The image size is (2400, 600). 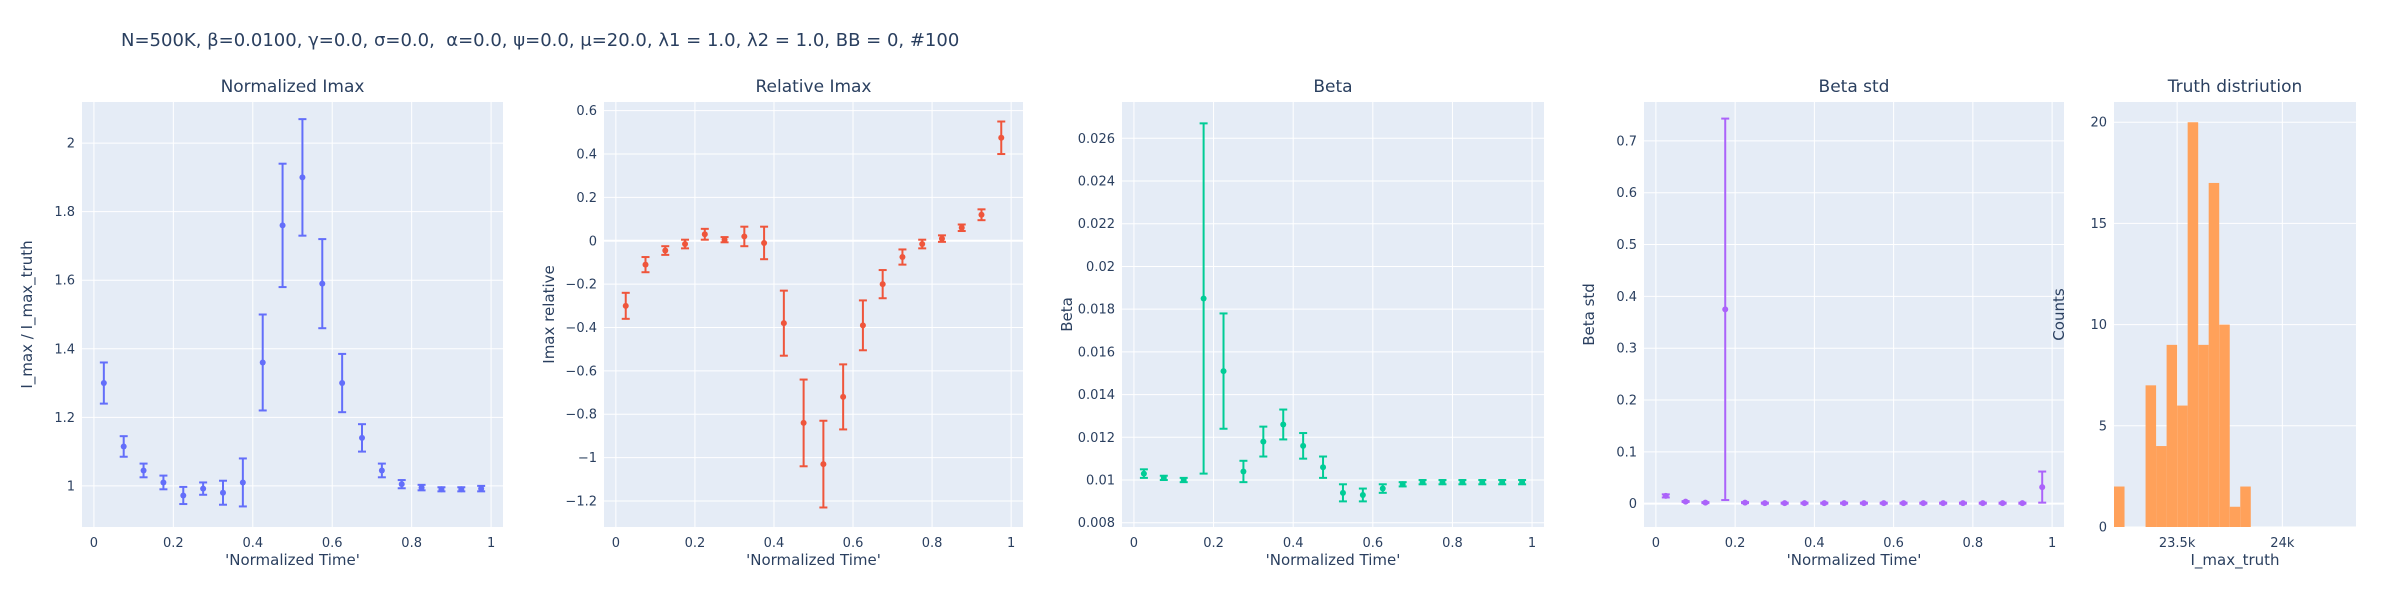 What do you see at coordinates (2103, 426) in the screenshot?
I see `y-tick-label: 5` at bounding box center [2103, 426].